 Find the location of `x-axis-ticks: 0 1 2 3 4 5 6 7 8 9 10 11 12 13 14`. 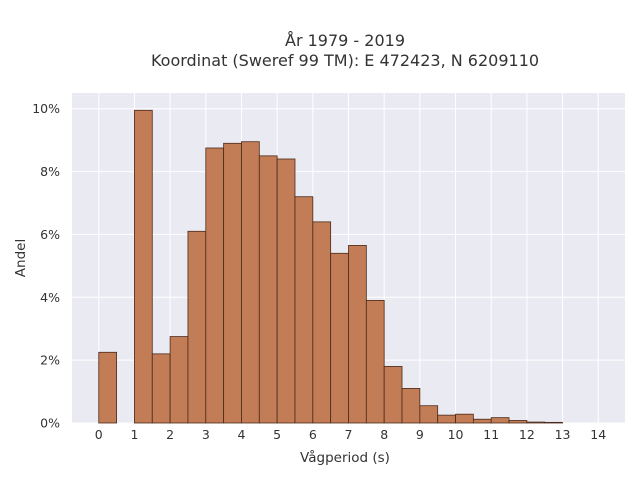

x-axis-ticks: 0 1 2 3 4 5 6 7 8 9 10 11 12 13 14 is located at coordinates (350, 434).